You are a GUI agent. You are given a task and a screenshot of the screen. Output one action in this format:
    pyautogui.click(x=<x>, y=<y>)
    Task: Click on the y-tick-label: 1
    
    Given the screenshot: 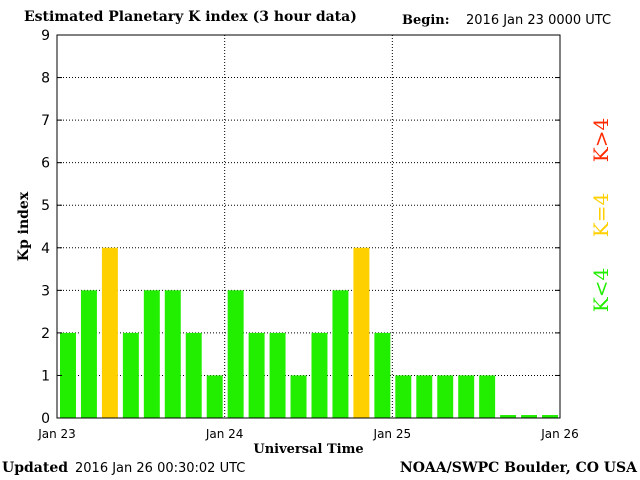 What is the action you would take?
    pyautogui.click(x=45, y=376)
    